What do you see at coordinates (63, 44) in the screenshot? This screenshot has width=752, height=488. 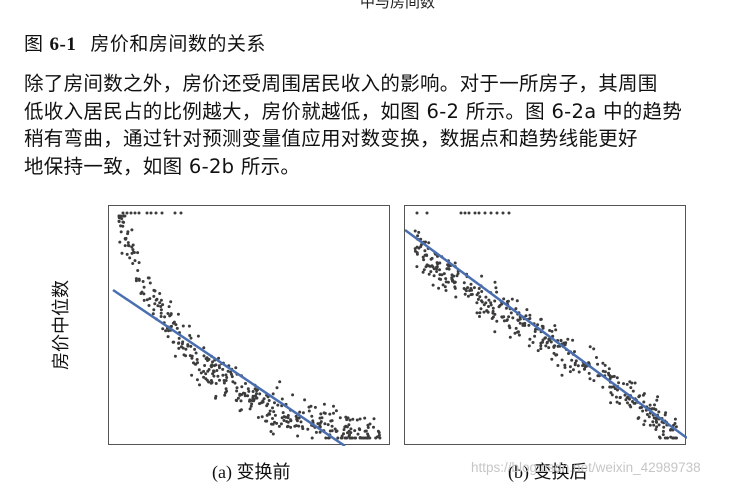 I see `figure-caption-number: 6-1` at bounding box center [63, 44].